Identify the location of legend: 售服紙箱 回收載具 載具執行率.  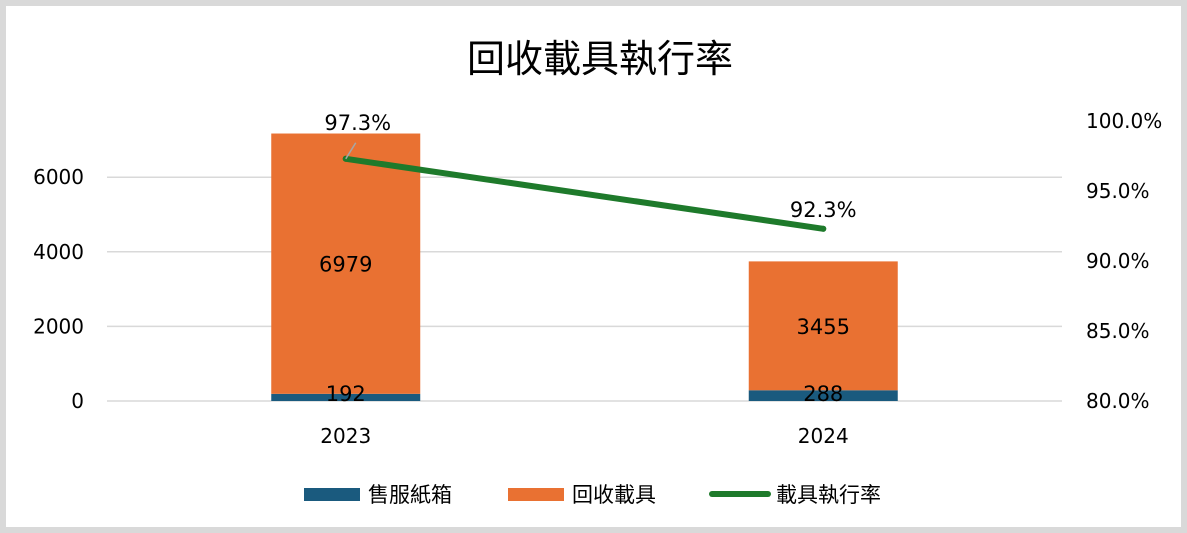
(592, 495).